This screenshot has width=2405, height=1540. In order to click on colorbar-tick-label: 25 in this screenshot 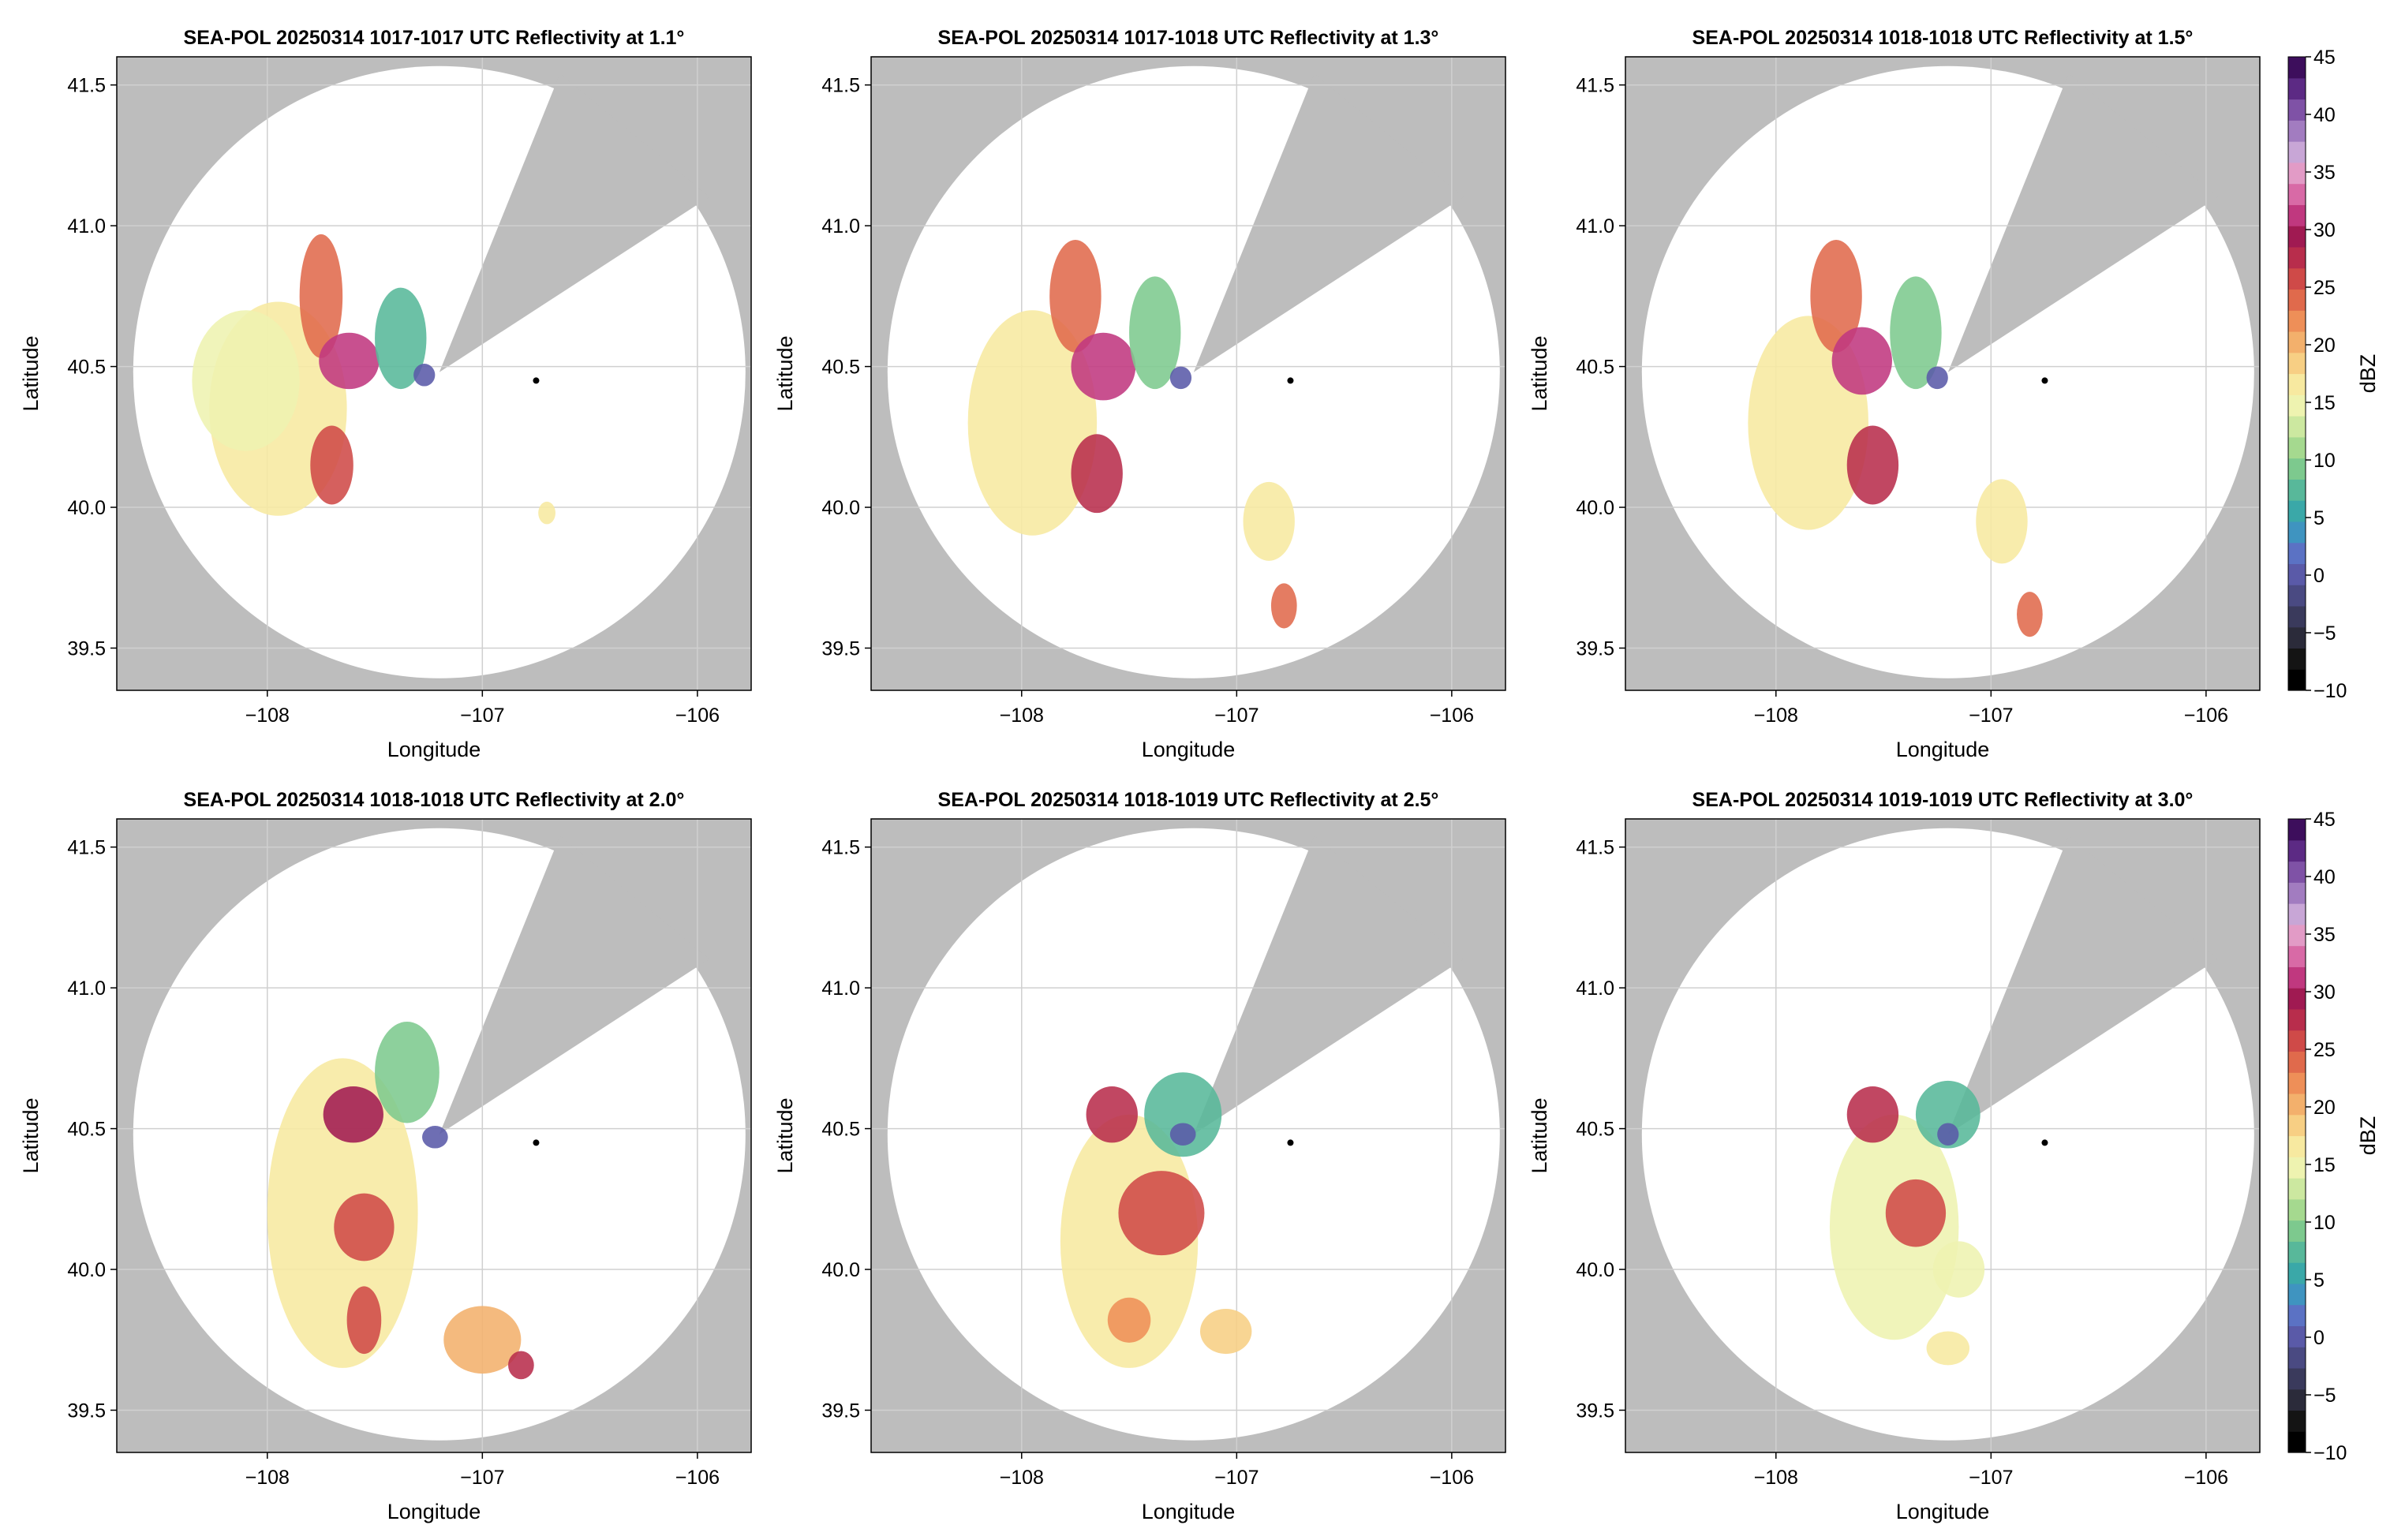, I will do `click(2325, 1050)`.